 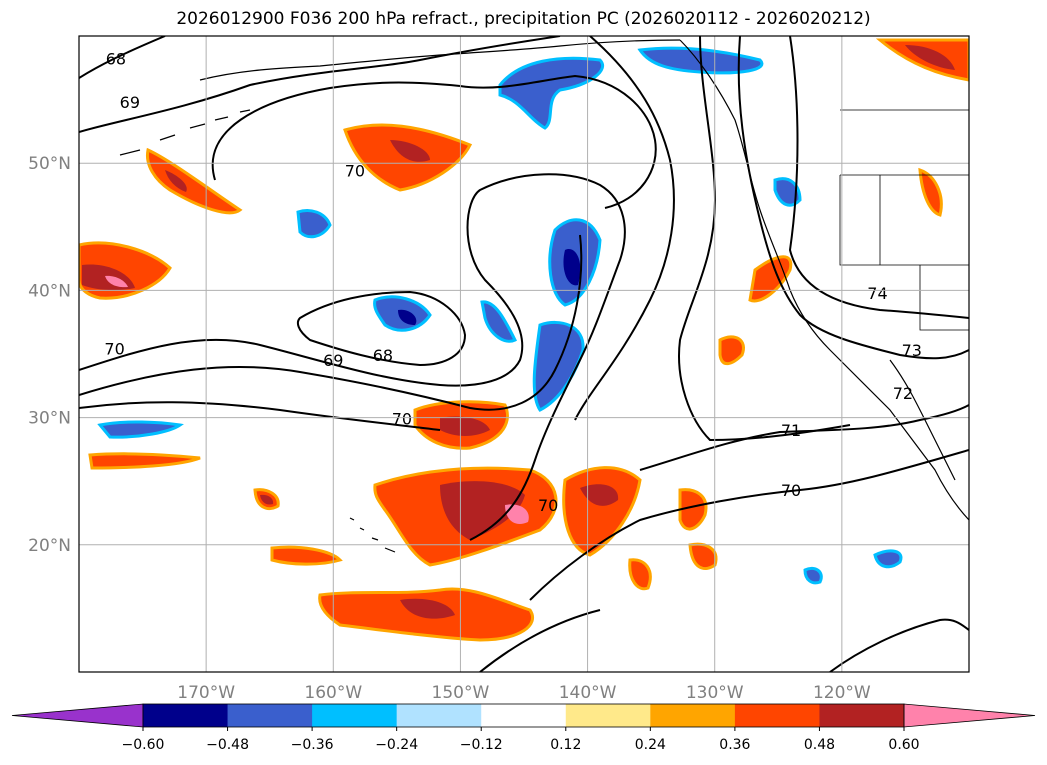 What do you see at coordinates (819, 745) in the screenshot?
I see `colorbar-tick-label: 0.48` at bounding box center [819, 745].